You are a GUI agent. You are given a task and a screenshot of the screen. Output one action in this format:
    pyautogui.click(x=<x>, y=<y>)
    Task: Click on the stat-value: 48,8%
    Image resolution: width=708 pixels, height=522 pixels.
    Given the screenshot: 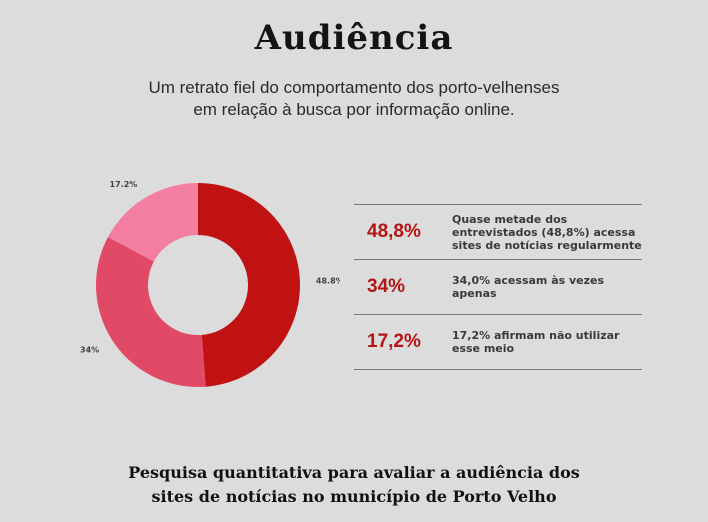 What is the action you would take?
    pyautogui.click(x=394, y=231)
    